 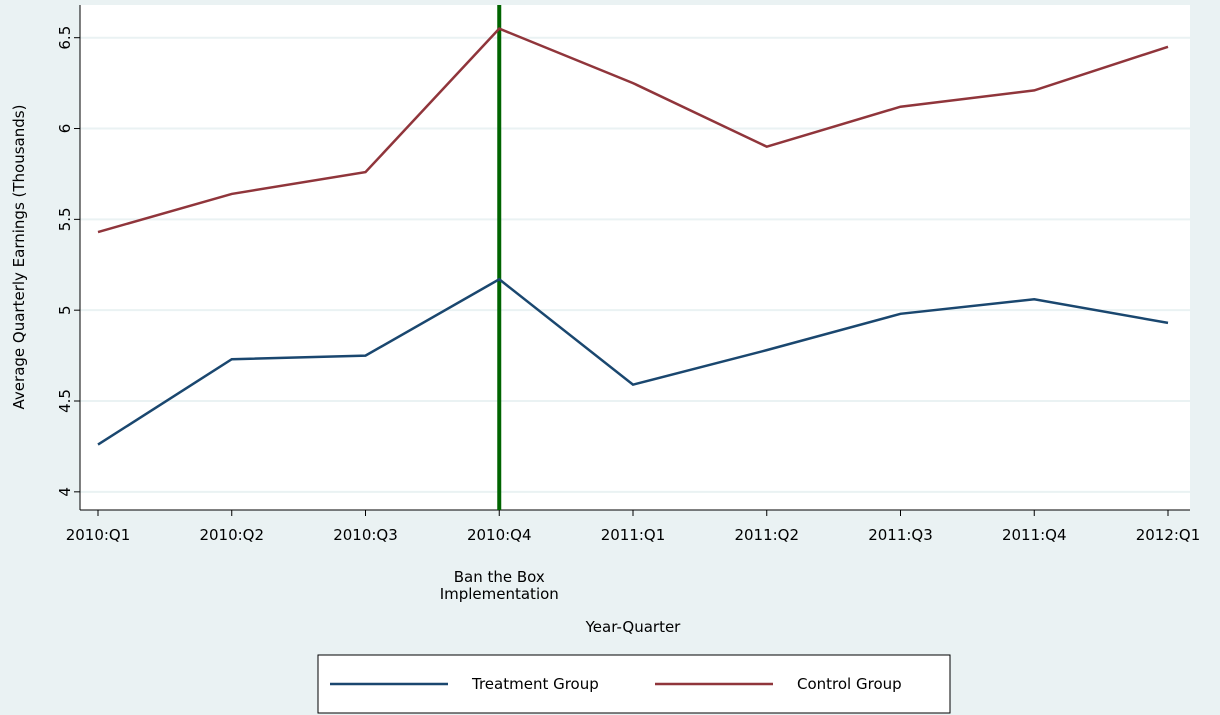 What do you see at coordinates (1168, 535) in the screenshot?
I see `x-tick-label: 2012:Q1` at bounding box center [1168, 535].